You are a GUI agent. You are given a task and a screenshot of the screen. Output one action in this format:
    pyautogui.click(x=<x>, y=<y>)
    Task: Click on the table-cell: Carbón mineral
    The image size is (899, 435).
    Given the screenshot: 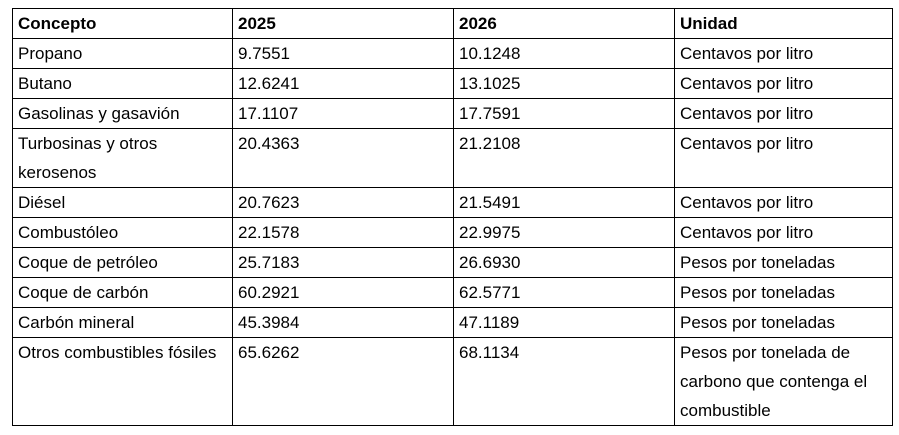 What is the action you would take?
    pyautogui.click(x=122, y=322)
    